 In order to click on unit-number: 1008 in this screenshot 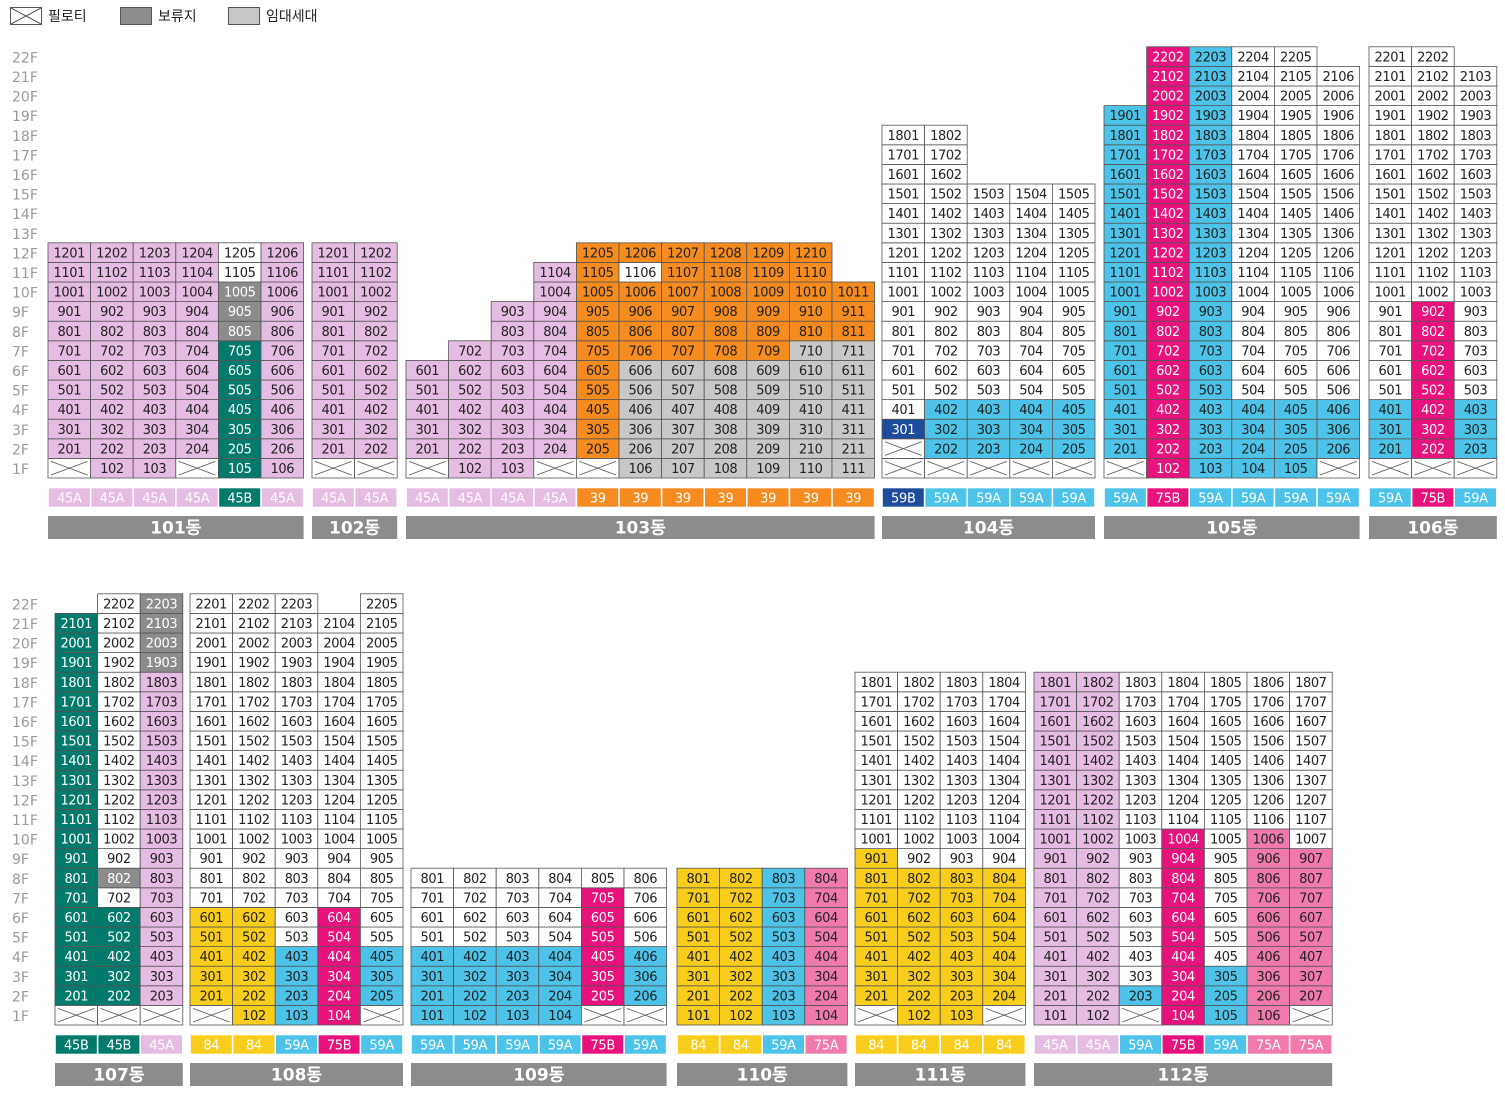, I will do `click(726, 293)`.